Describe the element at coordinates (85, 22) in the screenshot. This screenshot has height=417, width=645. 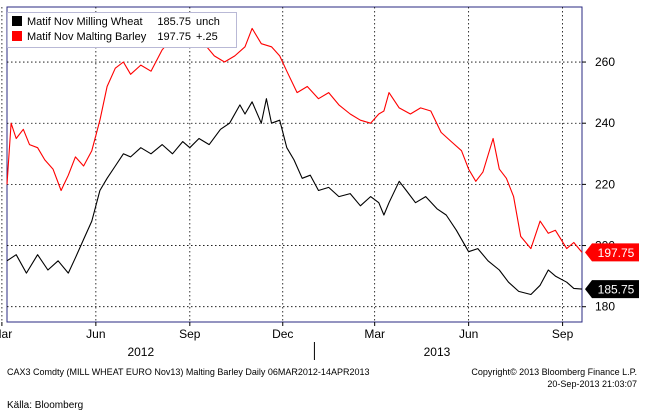
I see `legend-label-wheat: Matif Nov Milling Wheat` at that location.